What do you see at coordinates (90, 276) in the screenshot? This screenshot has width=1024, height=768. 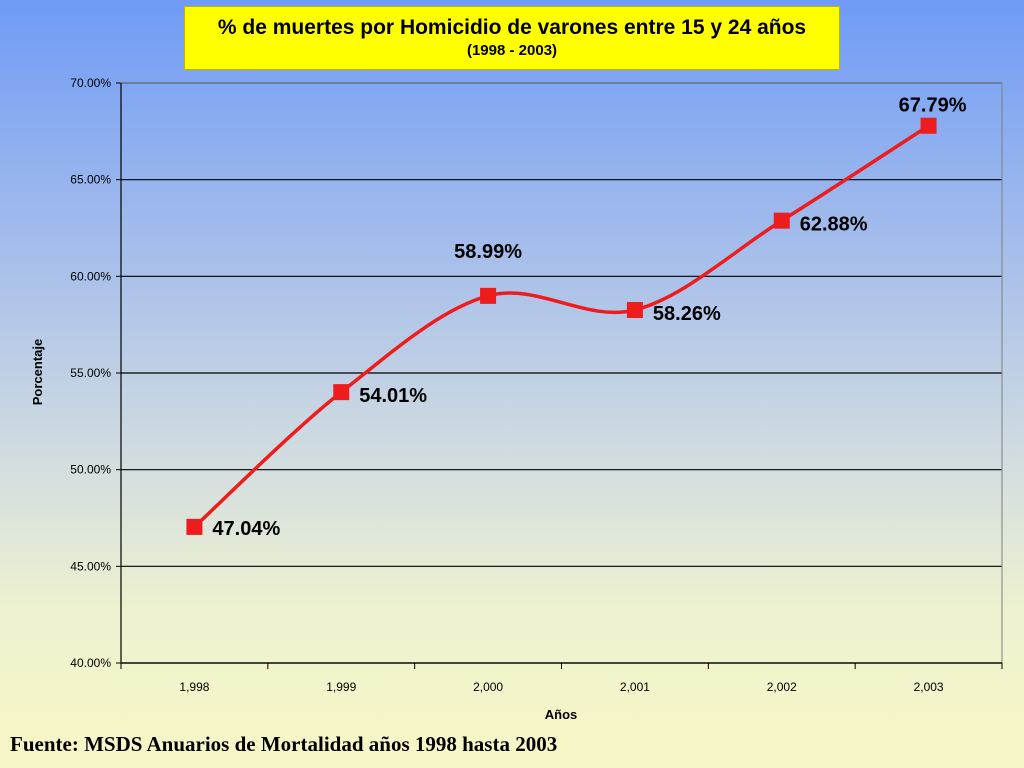 I see `y-tick-label: 60.00%` at bounding box center [90, 276].